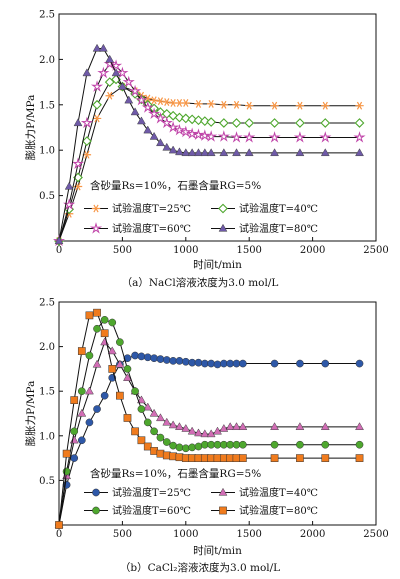  Describe the element at coordinates (151, 510) in the screenshot. I see `legend-label: 试验温度T=60℃` at that location.